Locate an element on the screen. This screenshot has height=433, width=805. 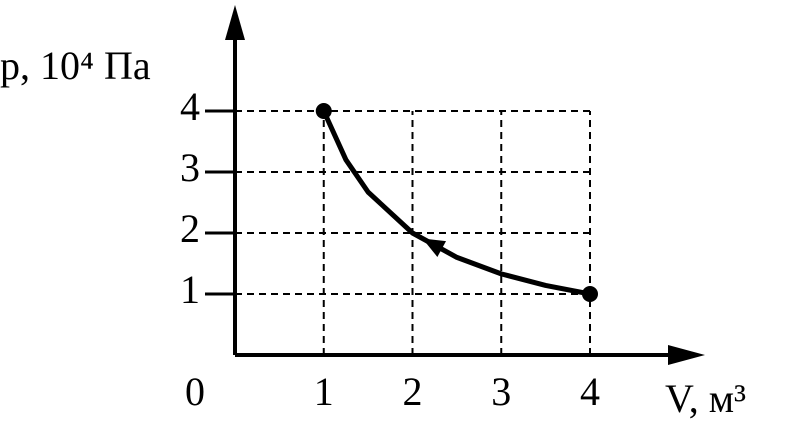
y-tick-label: 4 is located at coordinates (190, 106).